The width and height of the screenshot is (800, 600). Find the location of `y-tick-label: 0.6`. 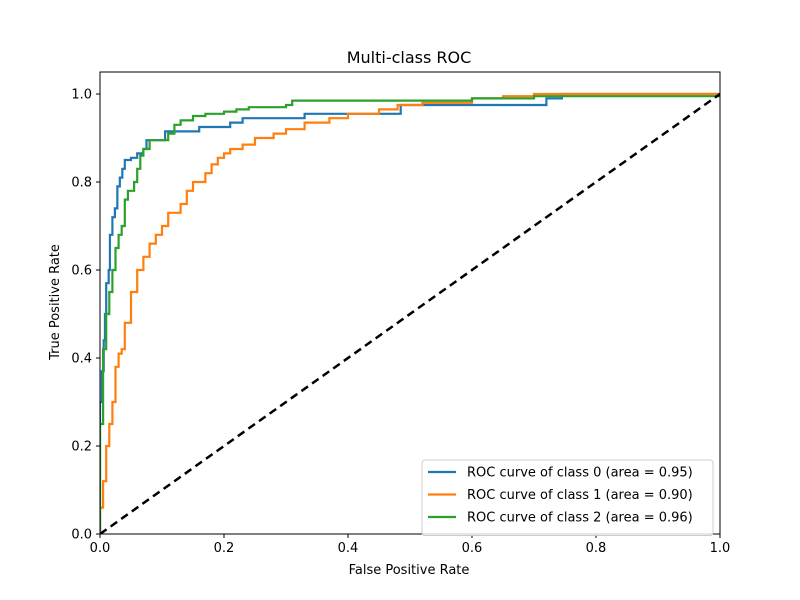

y-tick-label: 0.6 is located at coordinates (81, 271).